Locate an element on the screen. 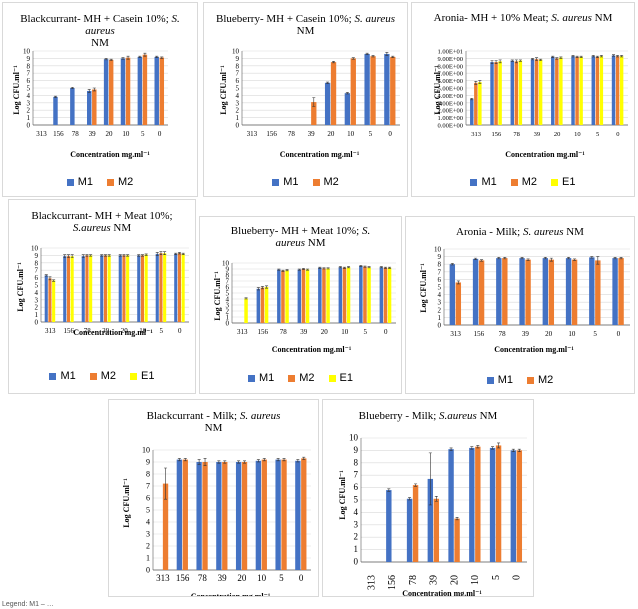 The height and width of the screenshot is (609, 638). y-tick-label: 9 is located at coordinates (238, 59).